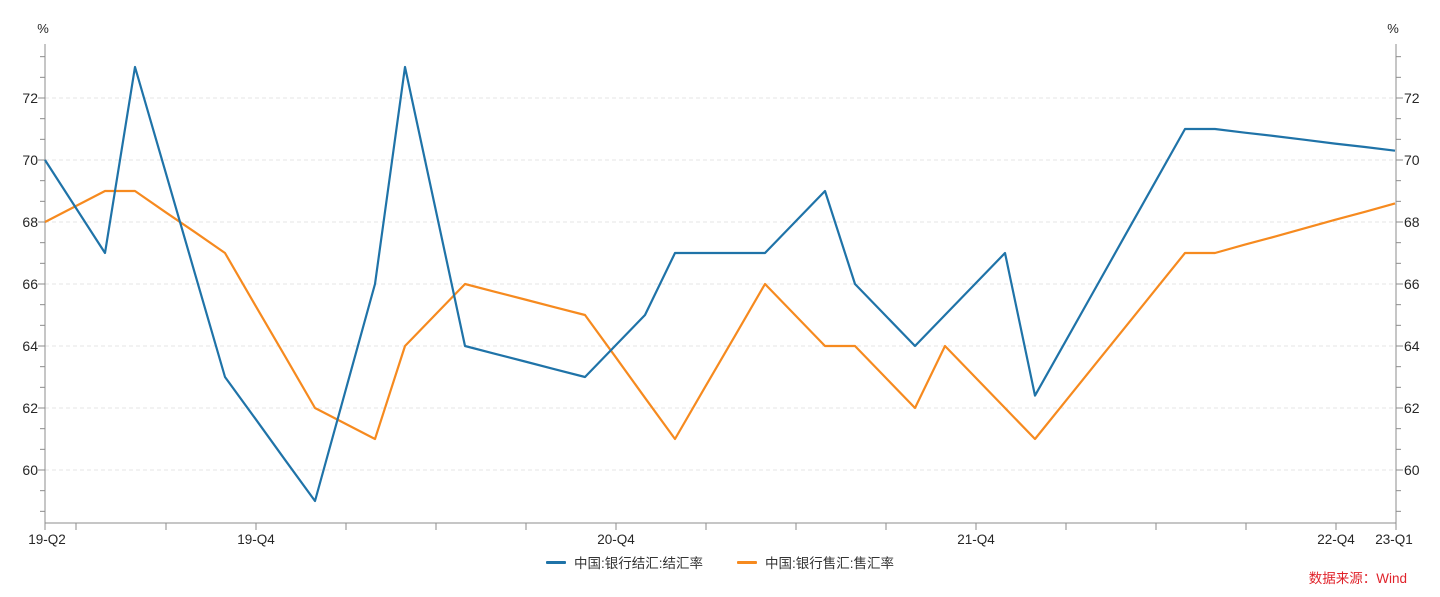  Describe the element at coordinates (30, 408) in the screenshot. I see `y-tick-label-left: 62` at that location.